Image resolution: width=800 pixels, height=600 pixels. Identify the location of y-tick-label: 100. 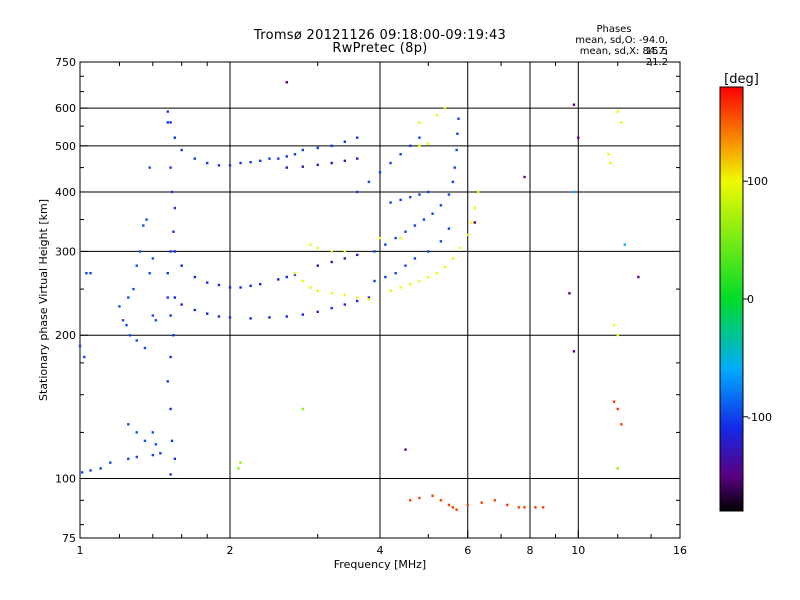
(65, 479).